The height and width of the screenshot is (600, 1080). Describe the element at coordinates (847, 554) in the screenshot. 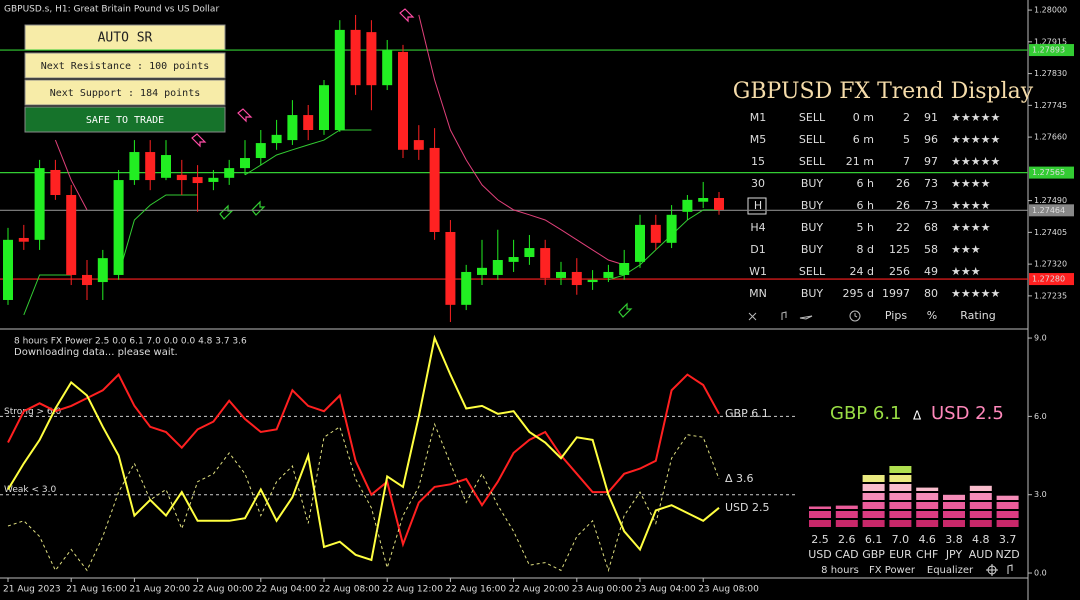

I see `currency-label: CAD` at that location.